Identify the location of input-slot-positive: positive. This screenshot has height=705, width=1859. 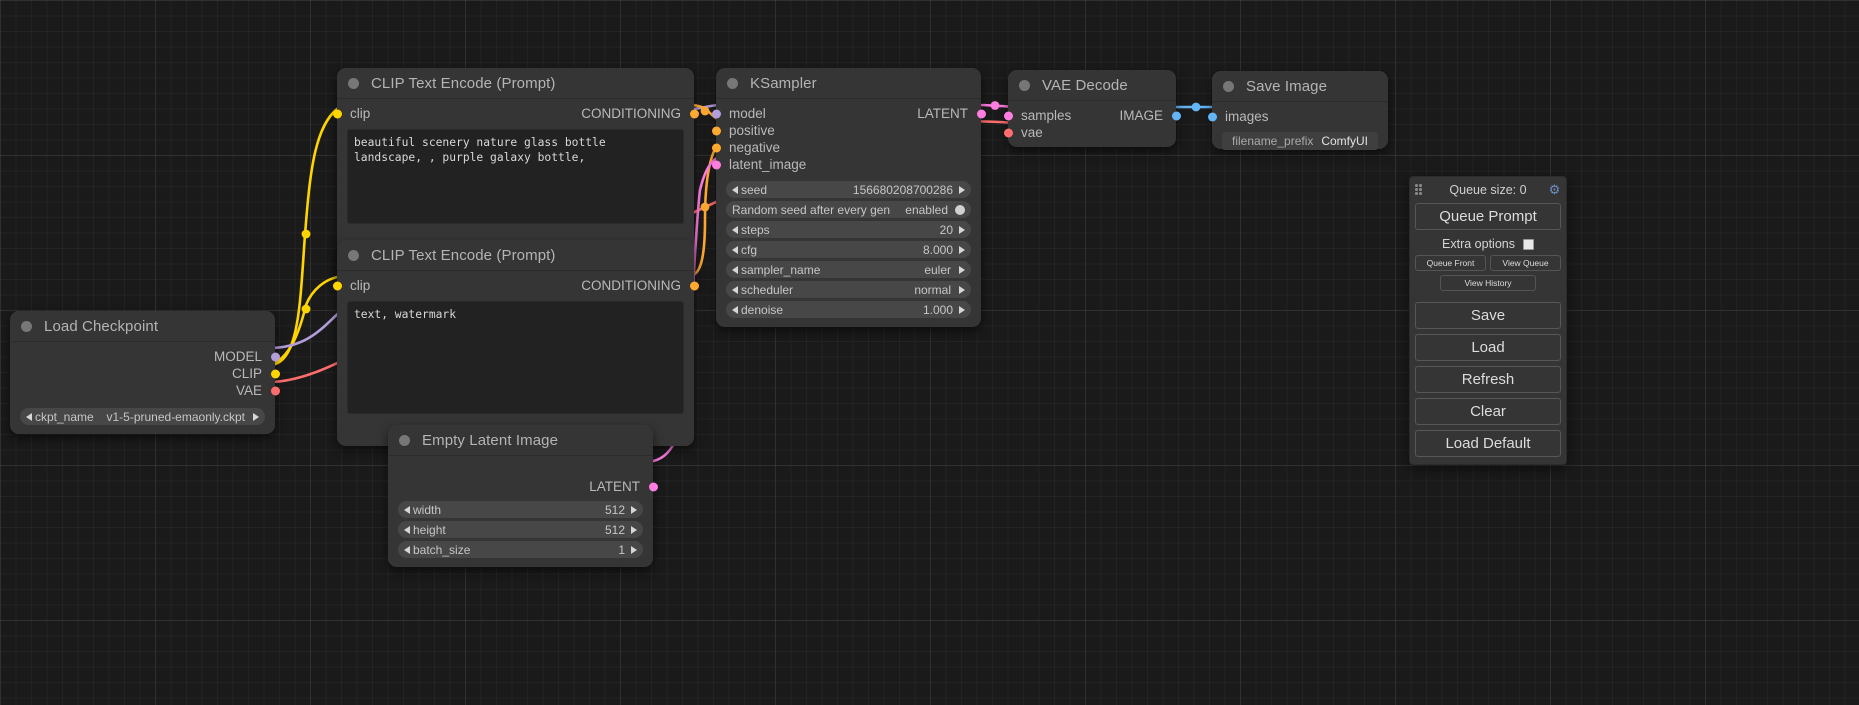
(846, 130).